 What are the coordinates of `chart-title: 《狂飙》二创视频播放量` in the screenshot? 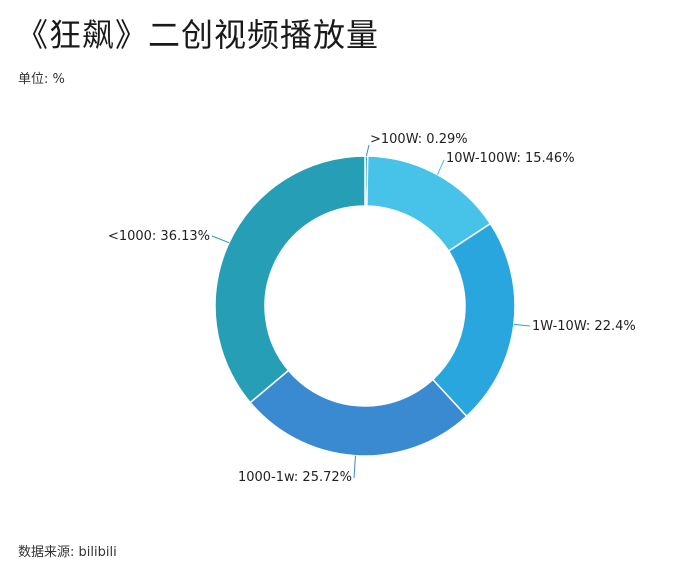 It's located at (198, 35).